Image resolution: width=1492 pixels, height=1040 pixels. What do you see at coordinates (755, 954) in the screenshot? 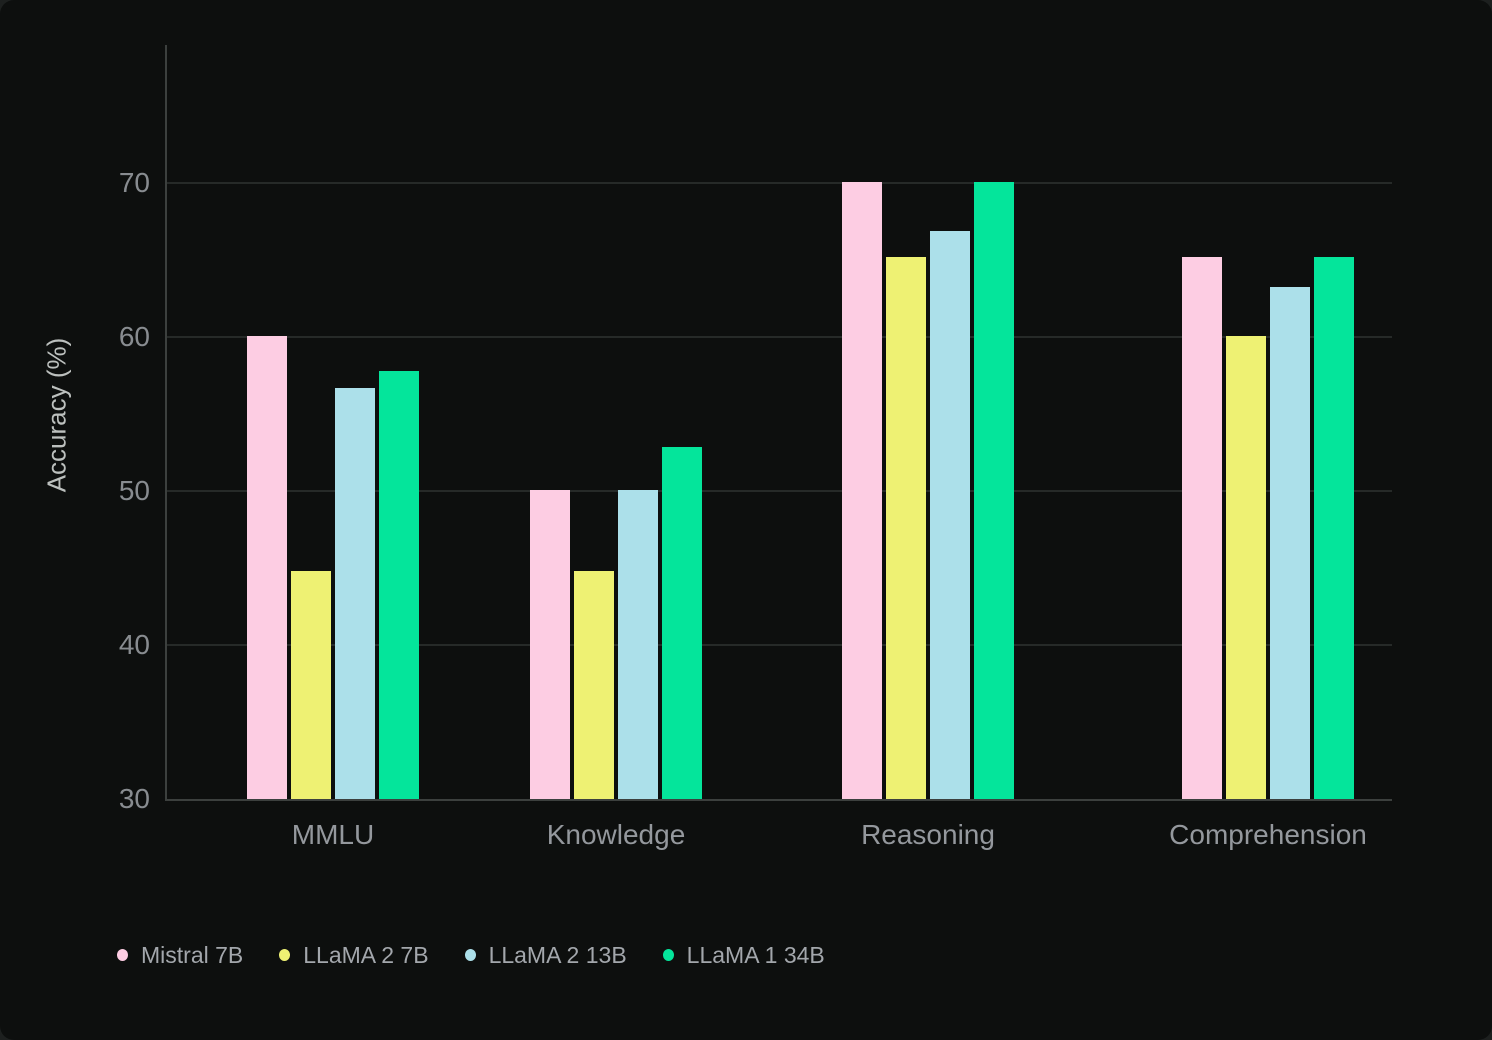
I see `legend-label: LLaMA 1 34B` at bounding box center [755, 954].